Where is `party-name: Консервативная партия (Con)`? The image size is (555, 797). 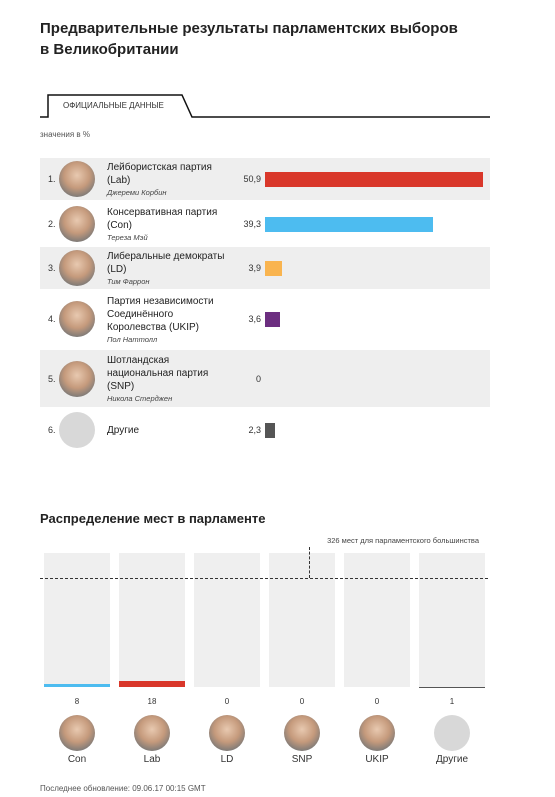
party-name: Консервативная партия (Con) is located at coordinates (162, 219).